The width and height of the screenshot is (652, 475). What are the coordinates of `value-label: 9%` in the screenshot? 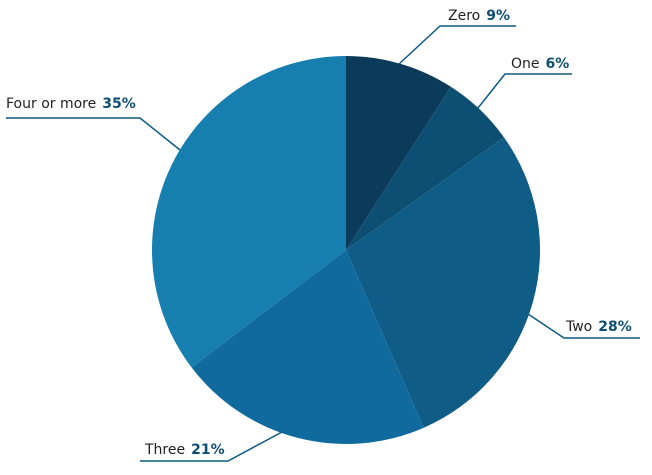 It's located at (498, 16).